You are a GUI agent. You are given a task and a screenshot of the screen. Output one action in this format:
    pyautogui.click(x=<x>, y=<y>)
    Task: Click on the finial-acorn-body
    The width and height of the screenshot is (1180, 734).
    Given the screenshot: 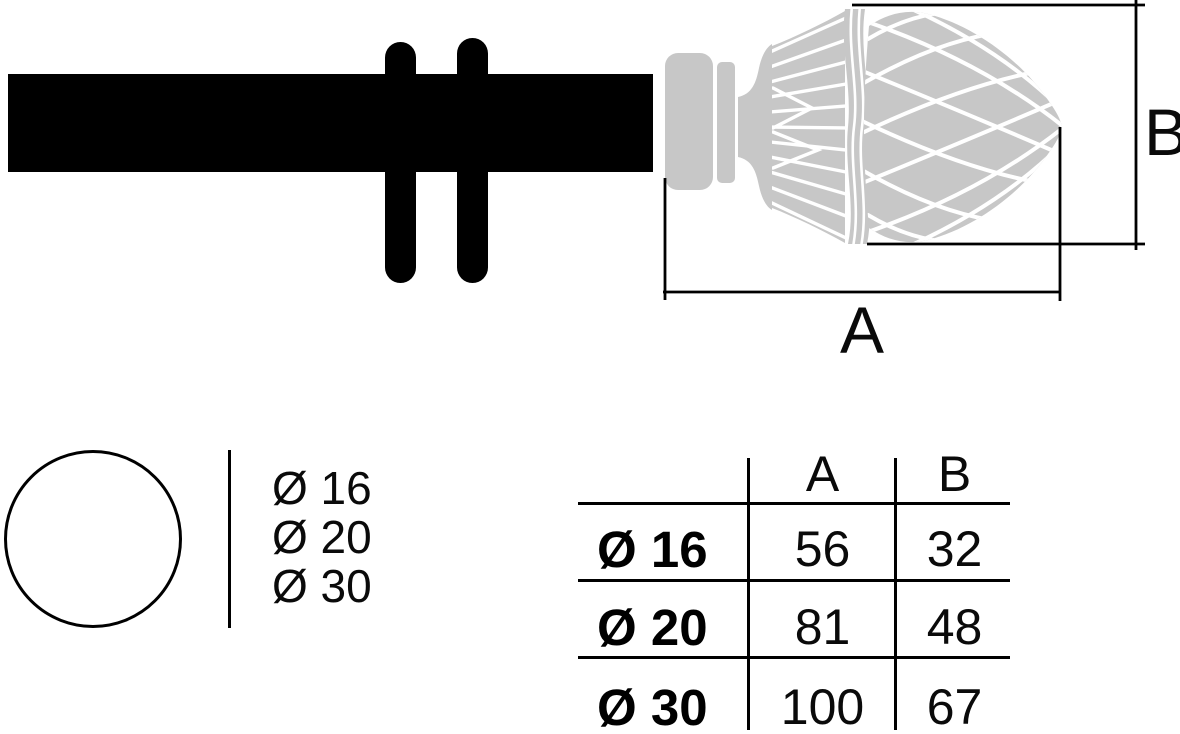 What is the action you would take?
    pyautogui.click(x=963, y=127)
    